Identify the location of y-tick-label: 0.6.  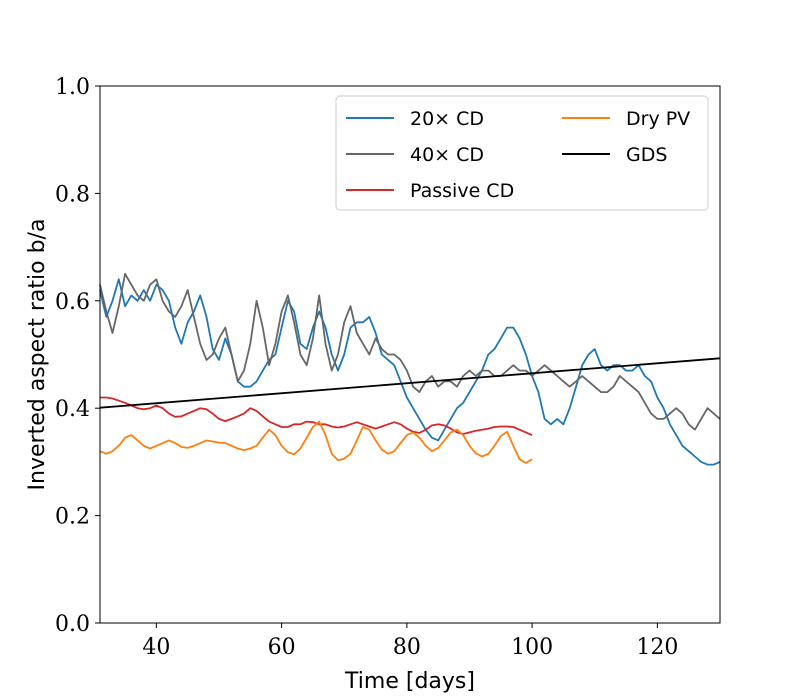
(72, 302).